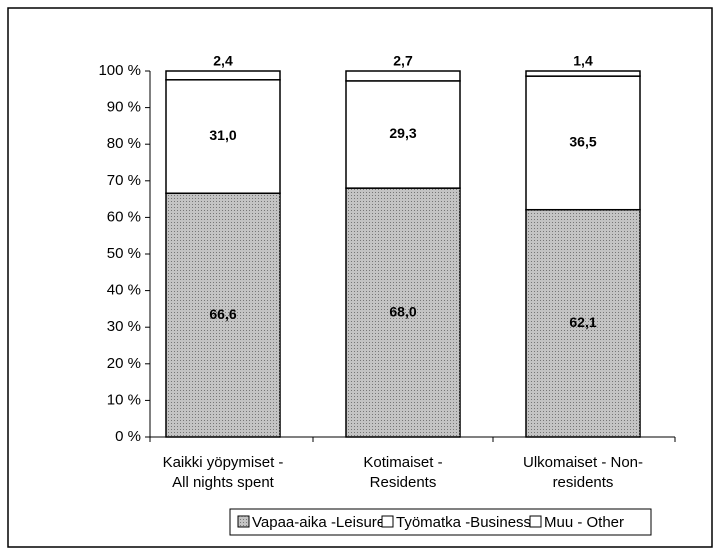 The width and height of the screenshot is (721, 555). Describe the element at coordinates (223, 482) in the screenshot. I see `x-tick-label: All nights spent` at that location.